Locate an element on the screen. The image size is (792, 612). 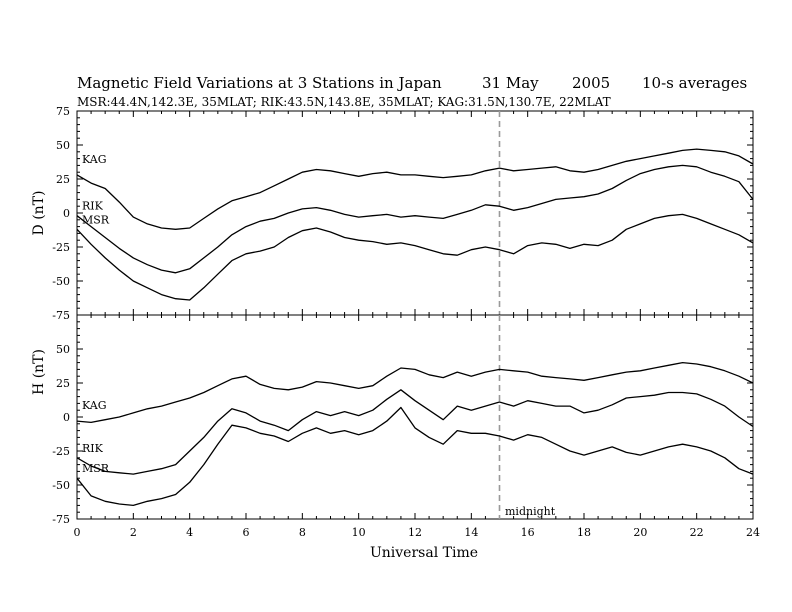
xtick-label: 0 is located at coordinates (77, 532).